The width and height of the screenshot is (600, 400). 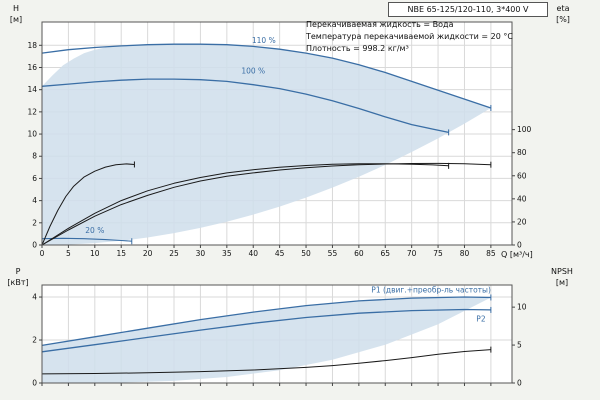 I want to click on y-left-tick-label: 12, so click(x=32, y=111).